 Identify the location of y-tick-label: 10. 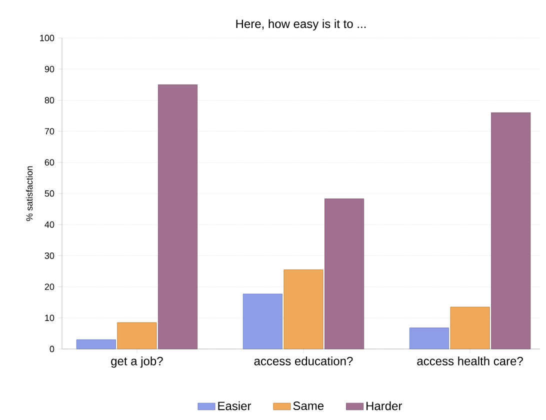
(49, 318).